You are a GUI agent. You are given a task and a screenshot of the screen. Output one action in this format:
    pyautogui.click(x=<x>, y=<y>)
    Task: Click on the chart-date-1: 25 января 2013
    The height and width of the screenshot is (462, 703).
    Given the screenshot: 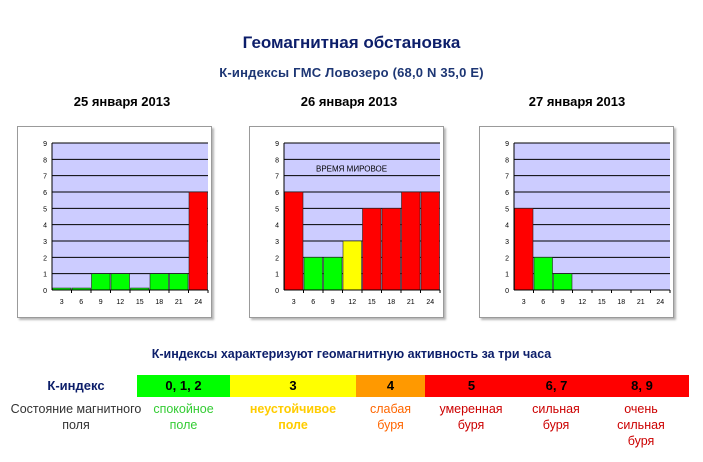 What is the action you would take?
    pyautogui.click(x=122, y=101)
    